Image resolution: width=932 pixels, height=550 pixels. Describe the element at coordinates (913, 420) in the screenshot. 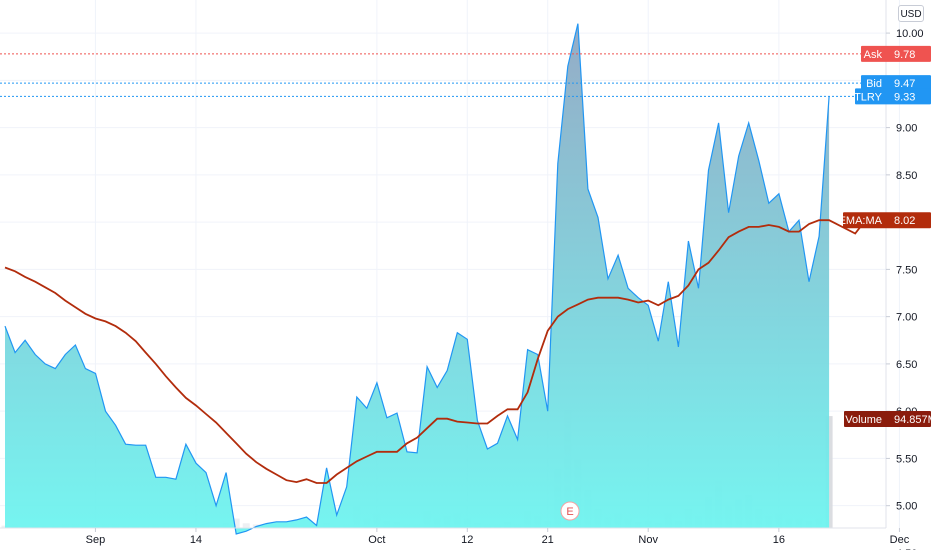

I see `tag-volume-value: 94.857M` at that location.